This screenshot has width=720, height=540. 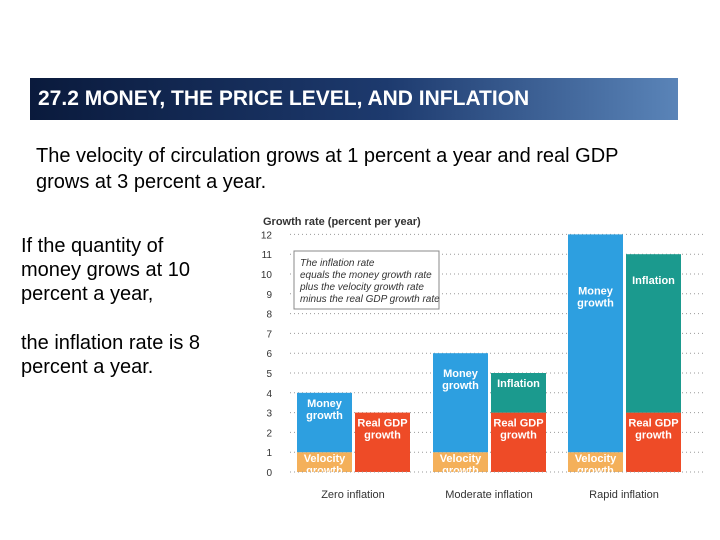 What do you see at coordinates (269, 414) in the screenshot?
I see `y-tick-label: 3` at bounding box center [269, 414].